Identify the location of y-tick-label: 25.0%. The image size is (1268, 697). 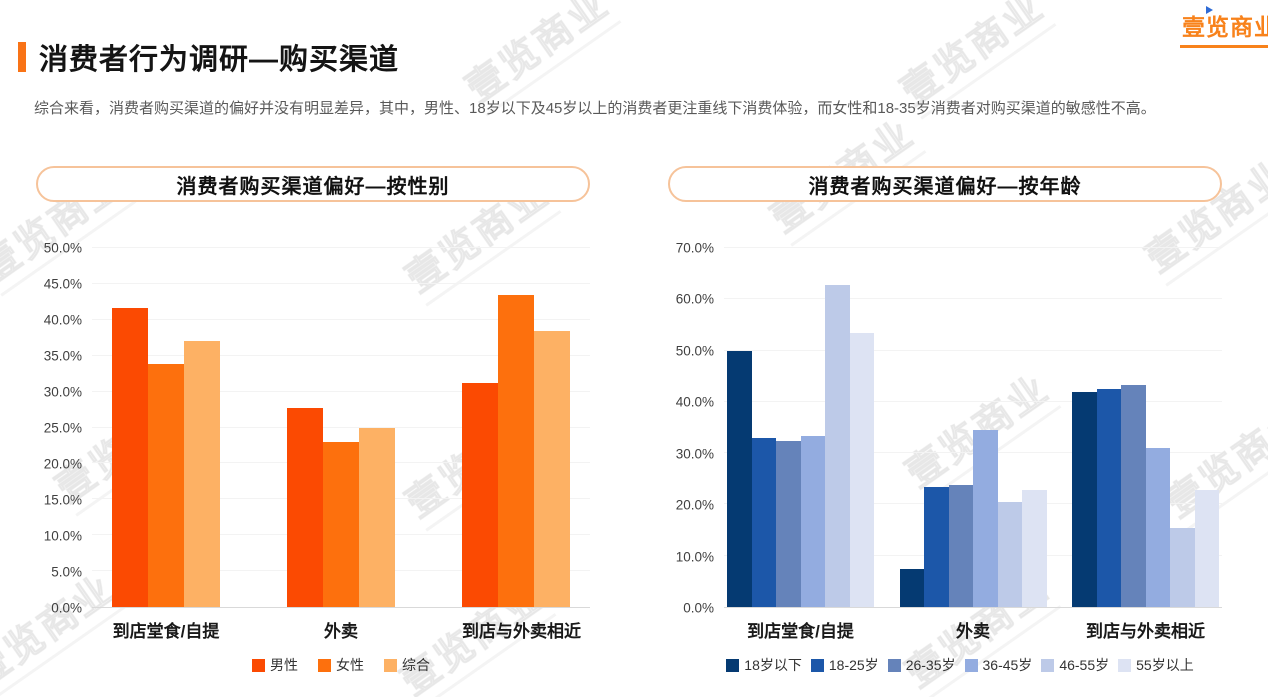
(62, 428).